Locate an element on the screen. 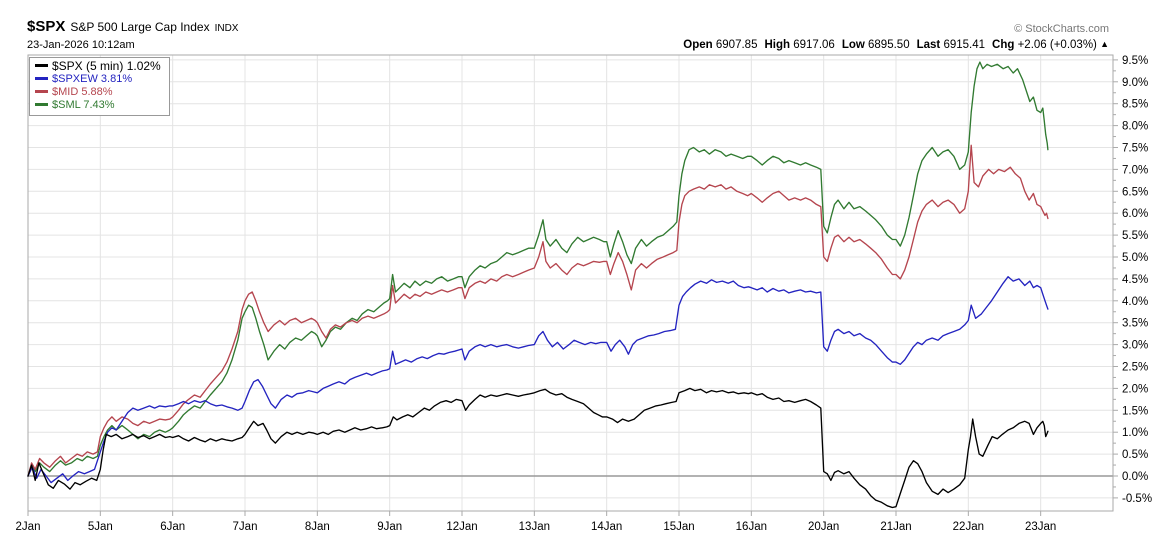 The image size is (1173, 558). symbol-exchange: INDX is located at coordinates (226, 28).